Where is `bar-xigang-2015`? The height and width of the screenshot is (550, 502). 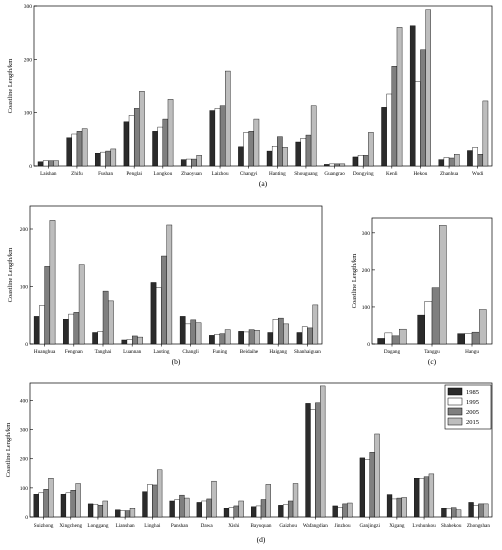
bar-xigang-2015 is located at coordinates (404, 507).